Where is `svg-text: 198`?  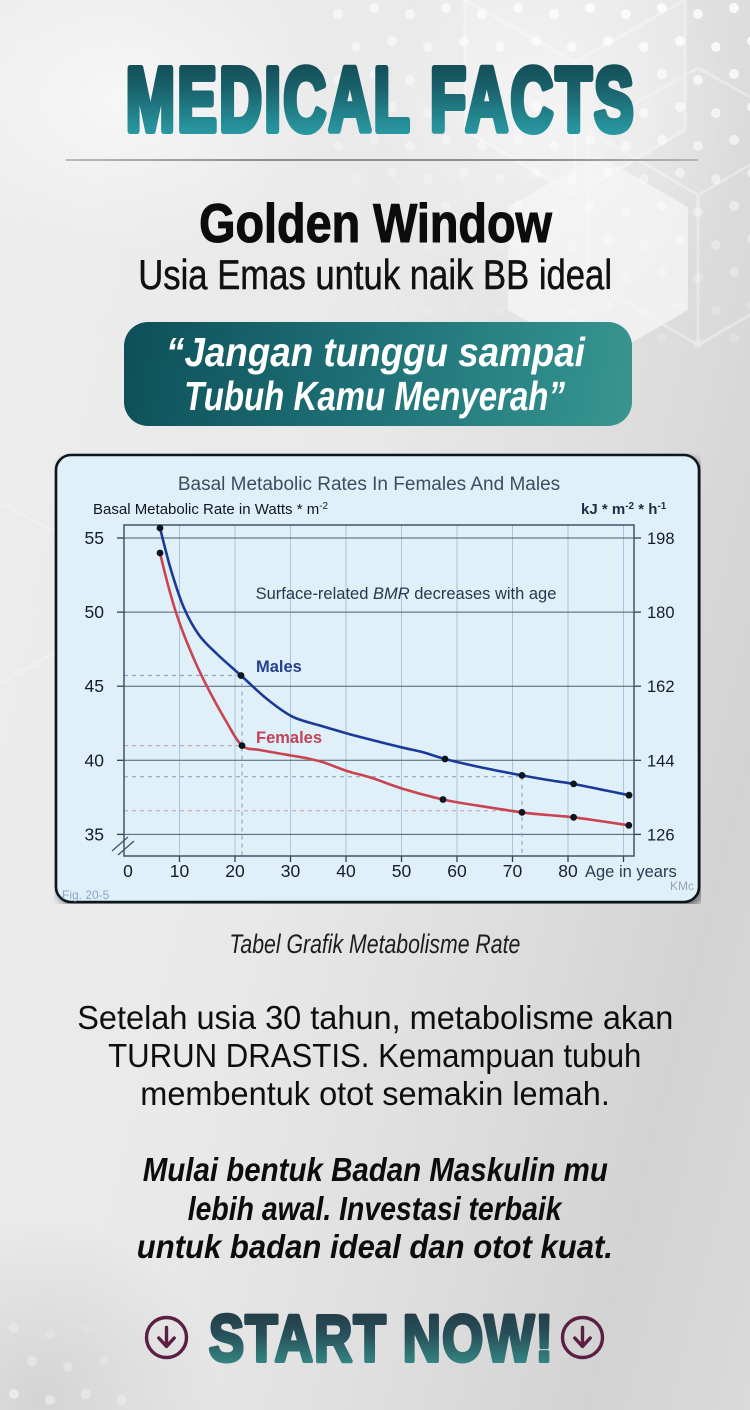
svg-text: 198 is located at coordinates (661, 539).